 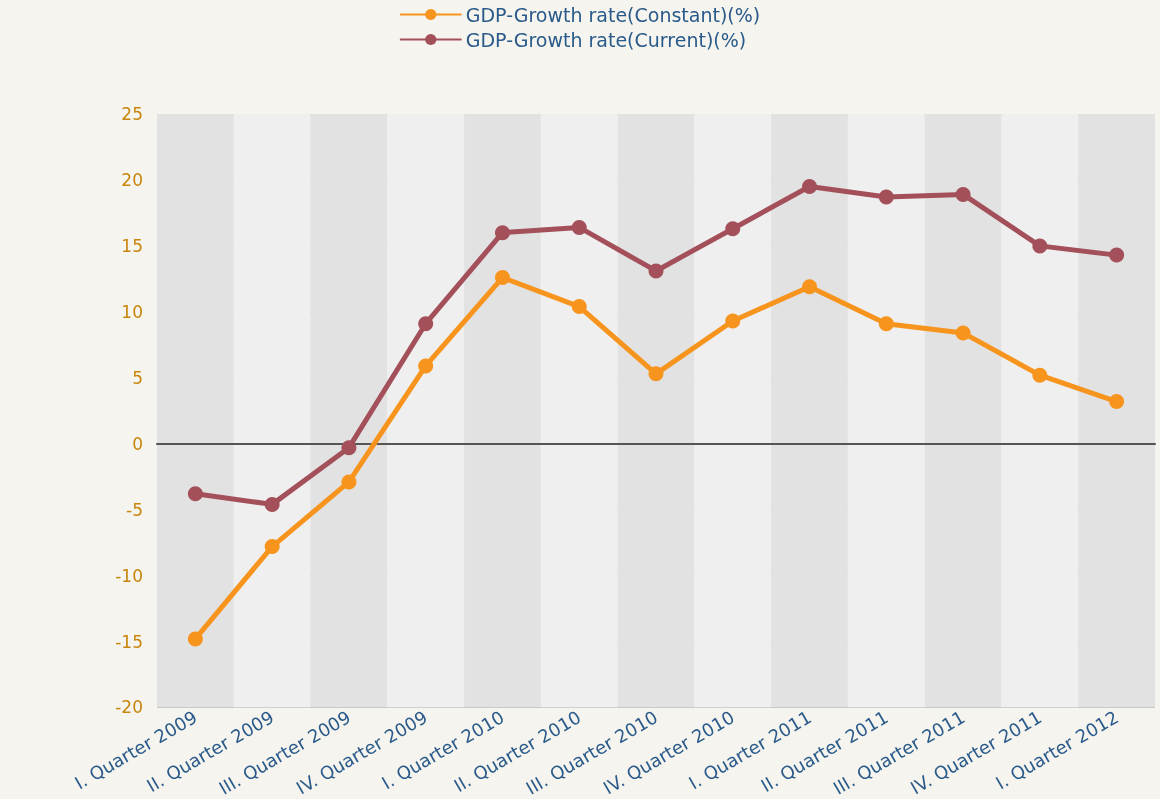 I want to click on y-tick-label: 20, so click(x=132, y=179).